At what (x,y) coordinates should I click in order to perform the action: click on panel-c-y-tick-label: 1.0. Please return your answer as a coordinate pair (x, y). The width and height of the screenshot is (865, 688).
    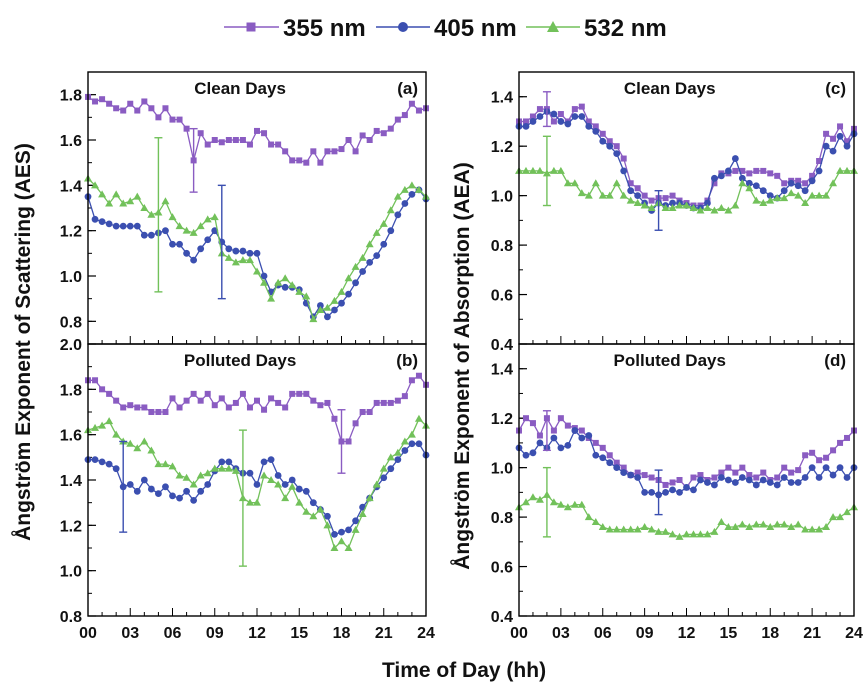
    Looking at the image, I should click on (502, 197).